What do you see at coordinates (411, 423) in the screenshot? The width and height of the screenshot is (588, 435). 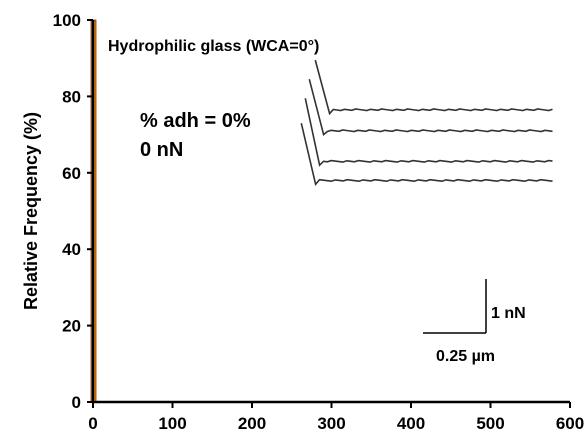 I see `x-tick-label: 400` at bounding box center [411, 423].